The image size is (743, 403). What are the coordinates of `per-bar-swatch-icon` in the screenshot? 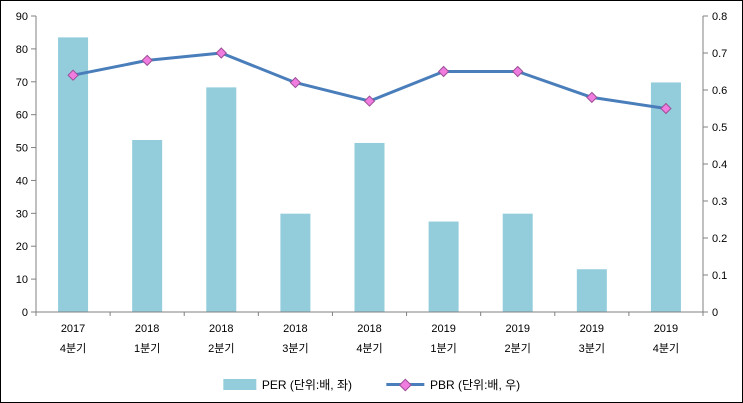 It's located at (239, 384).